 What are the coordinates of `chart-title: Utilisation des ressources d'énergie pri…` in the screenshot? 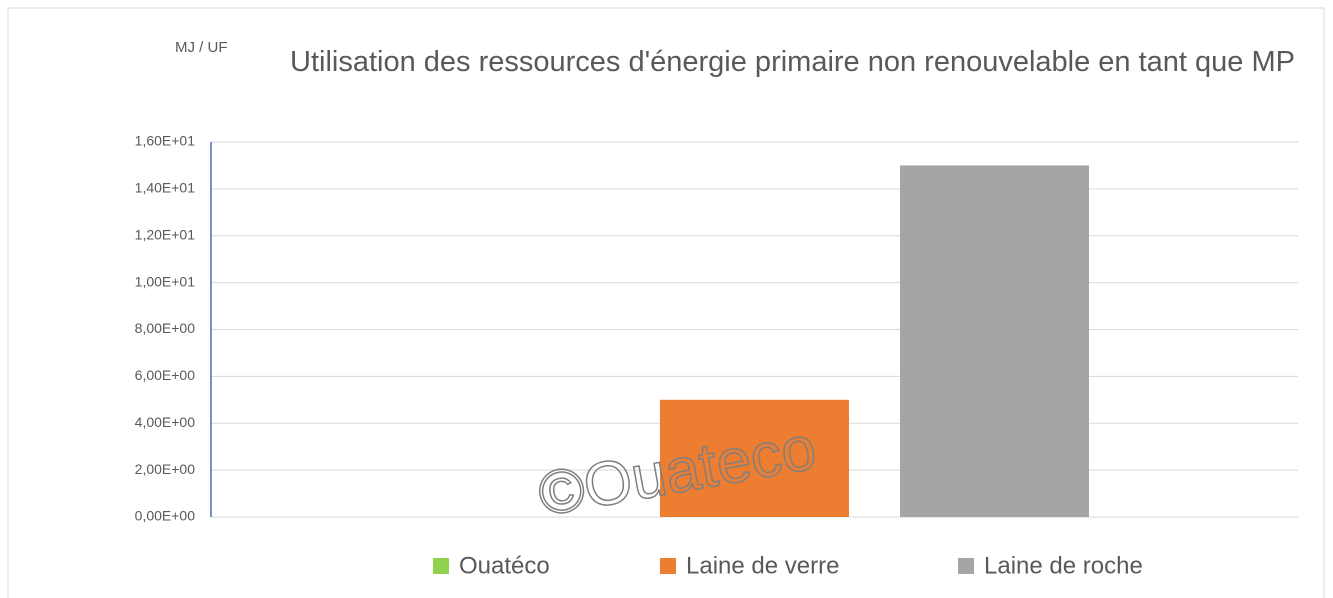 It's located at (792, 62).